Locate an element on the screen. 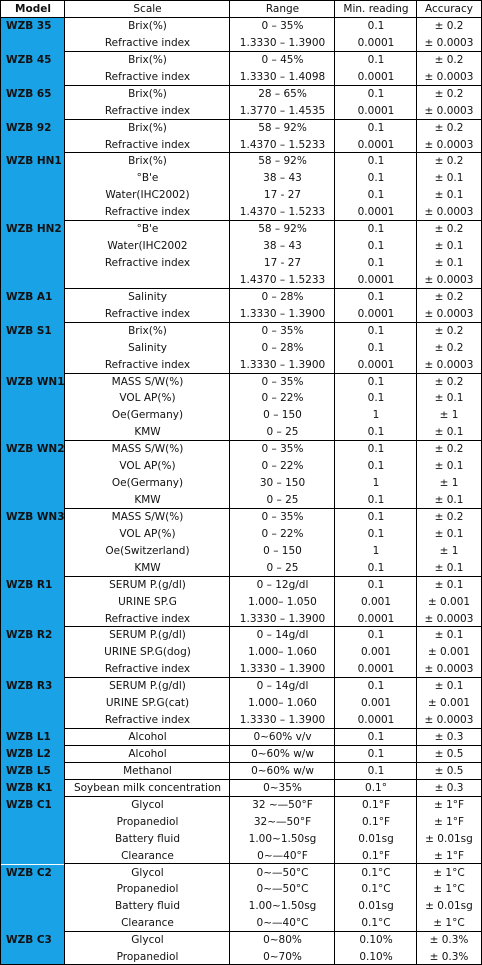  spec-cell: ± 1°C is located at coordinates (449, 889).